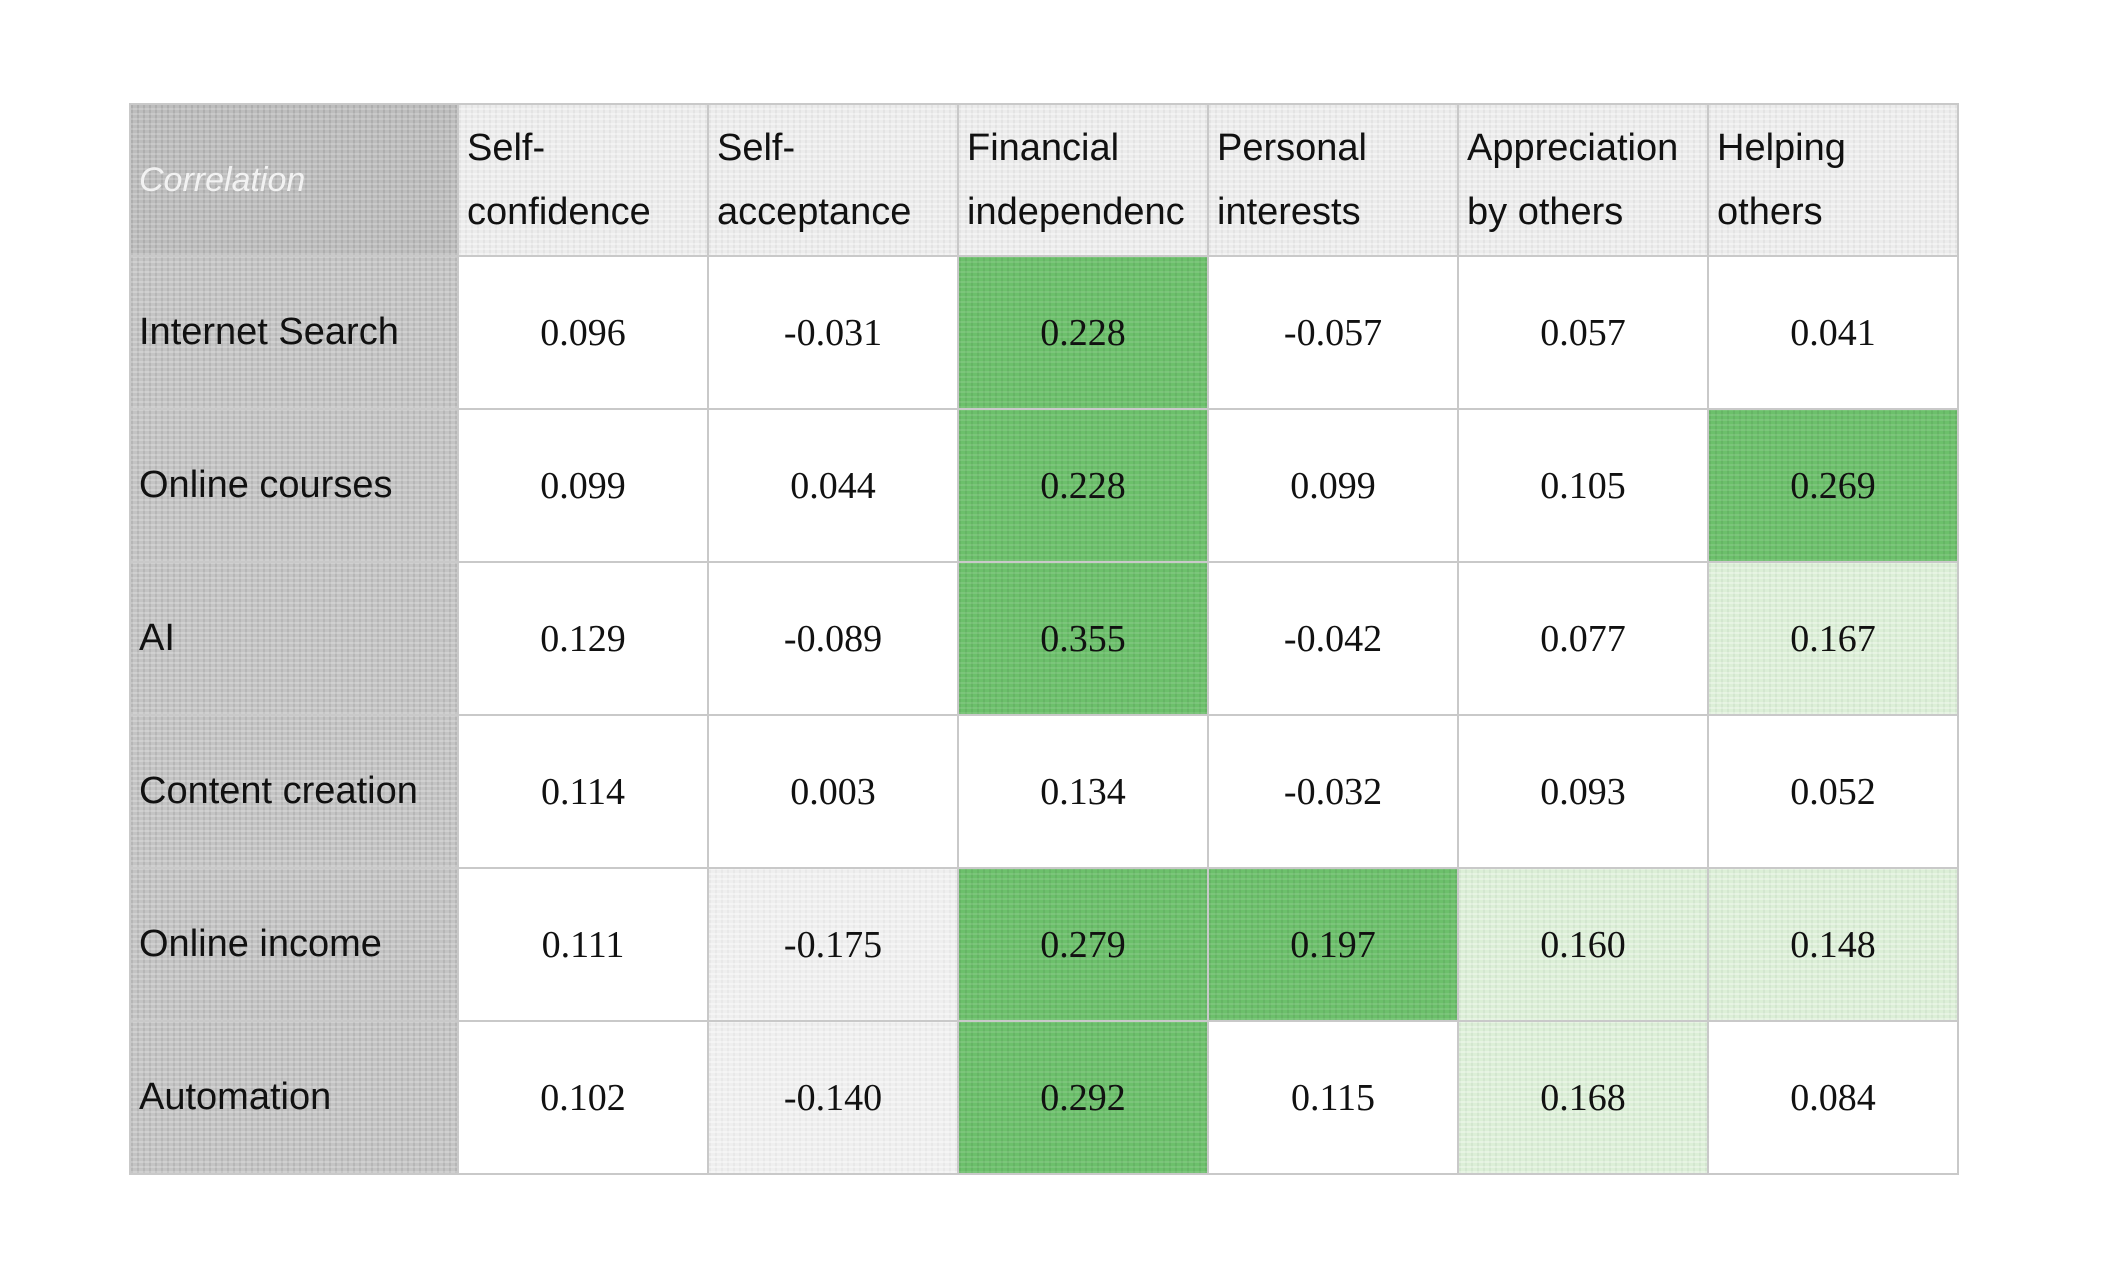 This screenshot has width=2126, height=1262. I want to click on correlation-value-cell: 0.269, so click(1833, 485).